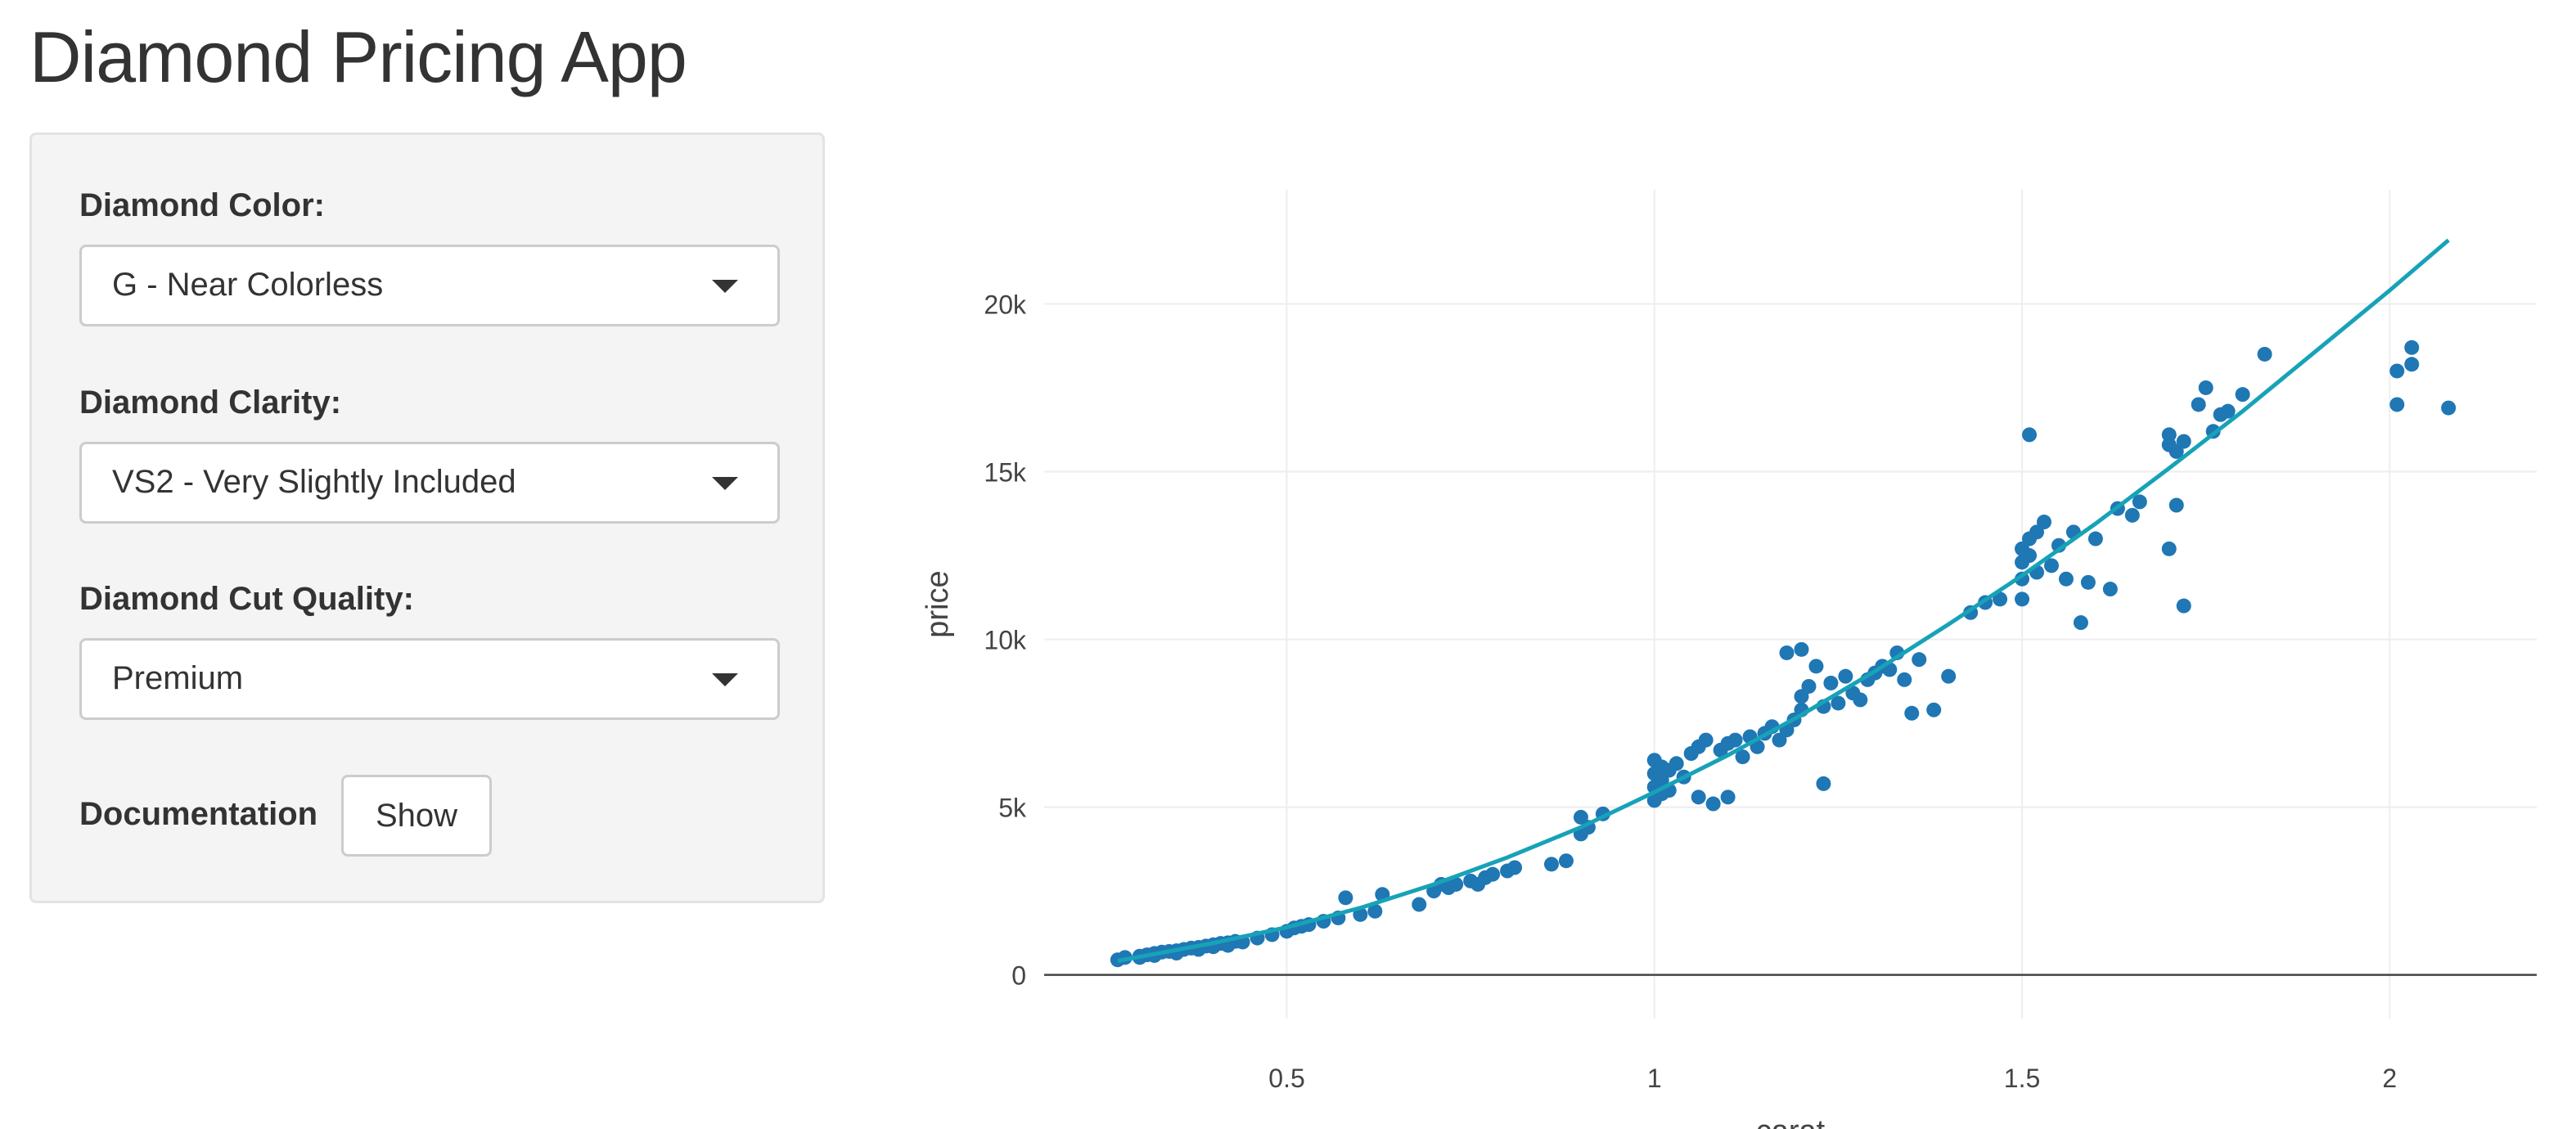  Describe the element at coordinates (1286, 1078) in the screenshot. I see `x-tick-label: 0.5` at that location.